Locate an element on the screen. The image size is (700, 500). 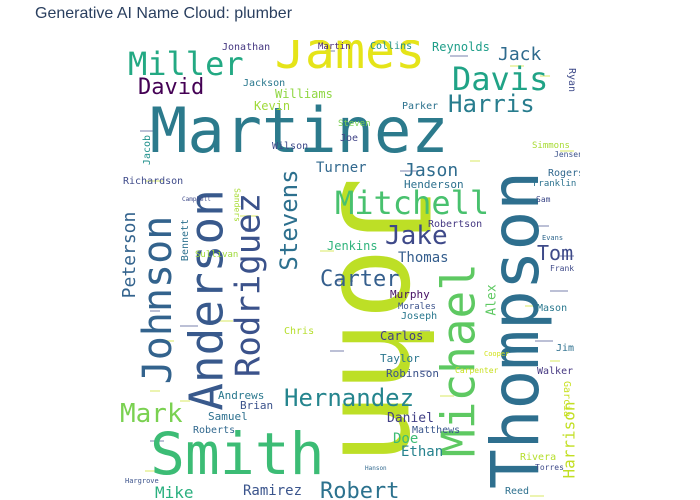
cloud-word-jake: Jake is located at coordinates (416, 236).